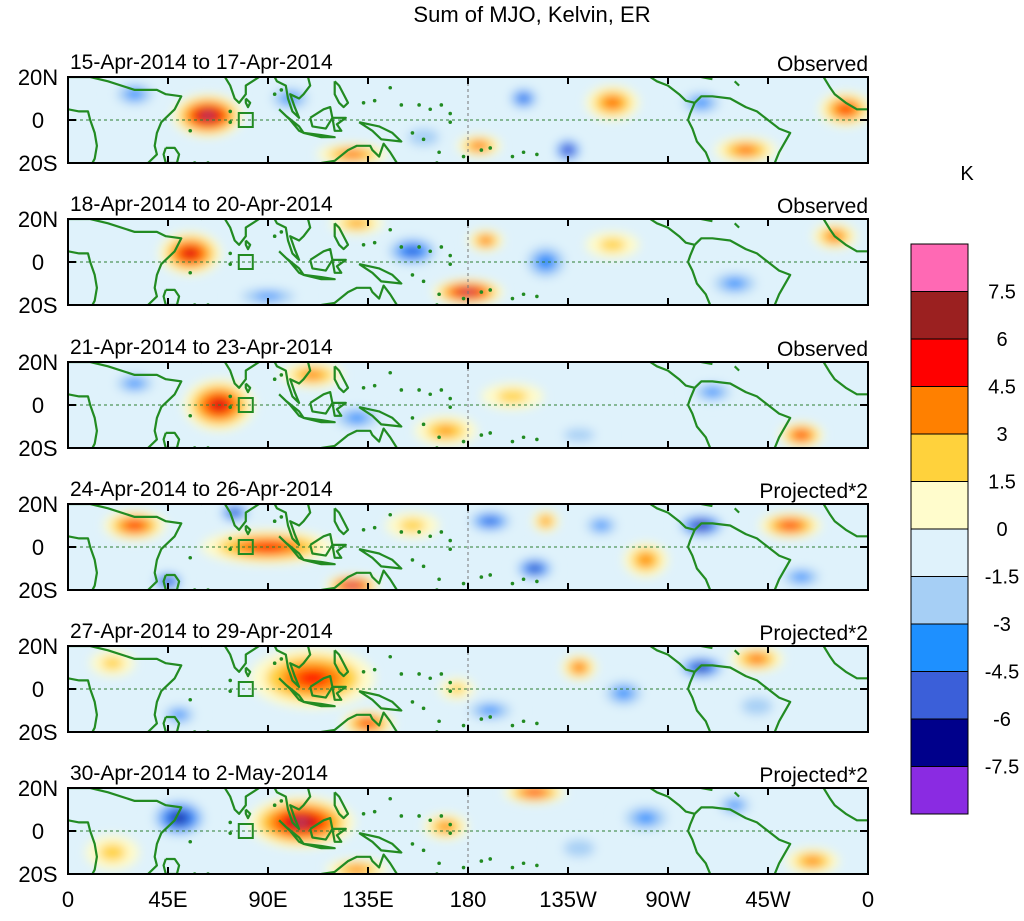 The image size is (1024, 921). I want to click on colorbar-tick-label: -4.5, so click(1002, 673).